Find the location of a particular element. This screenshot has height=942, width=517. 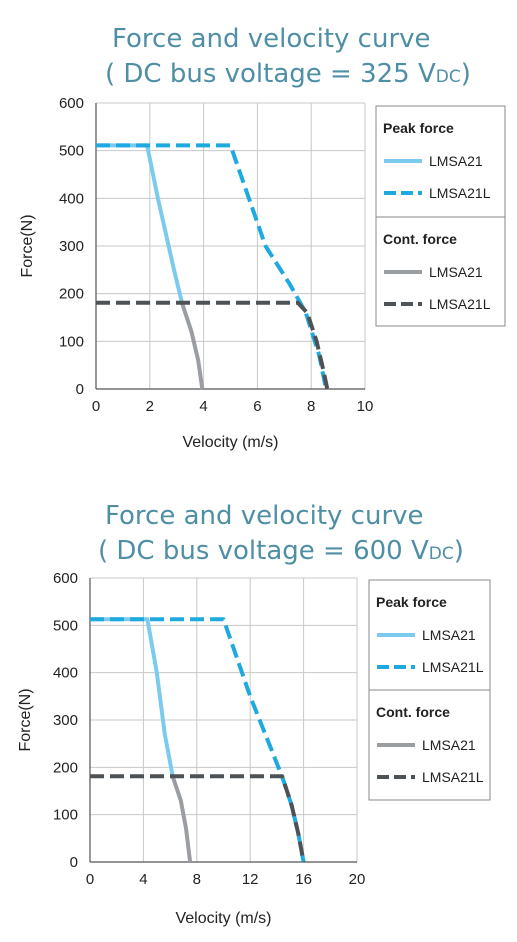

x-tick-label: 12 is located at coordinates (250, 879).